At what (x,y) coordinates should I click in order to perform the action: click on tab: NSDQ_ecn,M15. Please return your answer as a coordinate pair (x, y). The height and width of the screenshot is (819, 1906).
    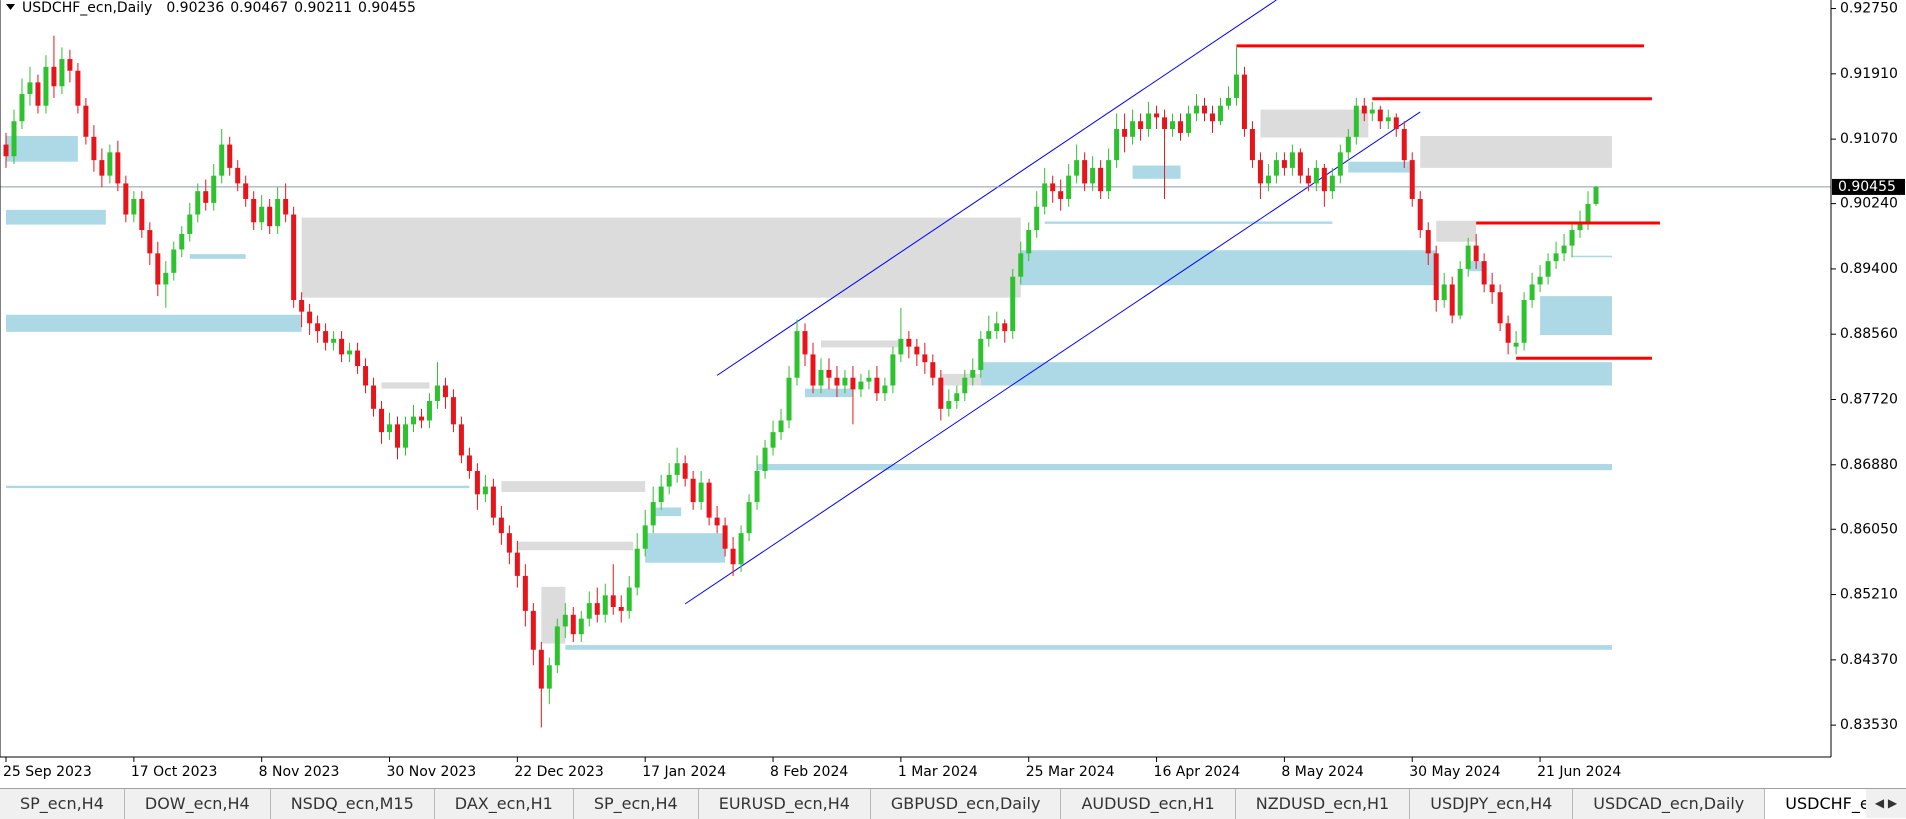
    Looking at the image, I should click on (353, 804).